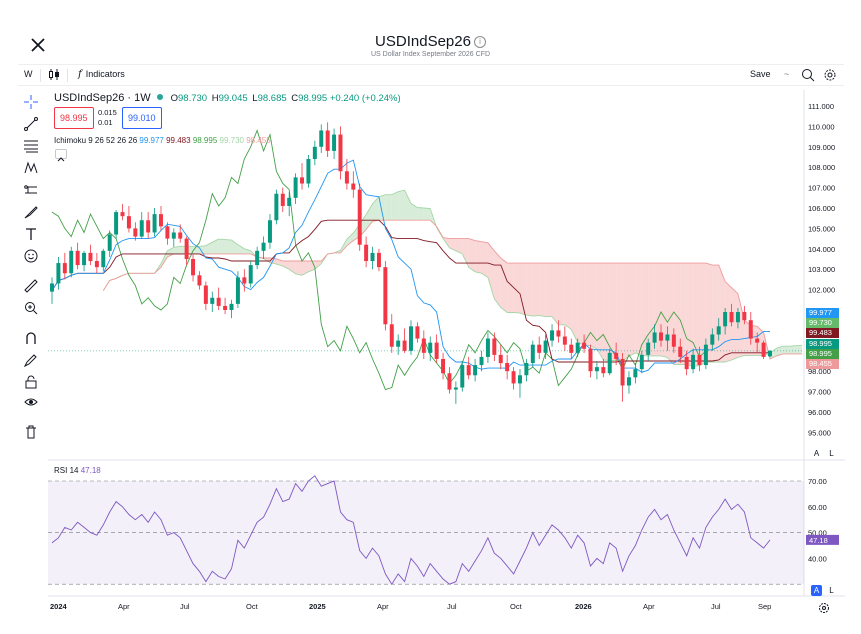 Image resolution: width=861 pixels, height=634 pixels. I want to click on crosshair-icon, so click(31, 102).